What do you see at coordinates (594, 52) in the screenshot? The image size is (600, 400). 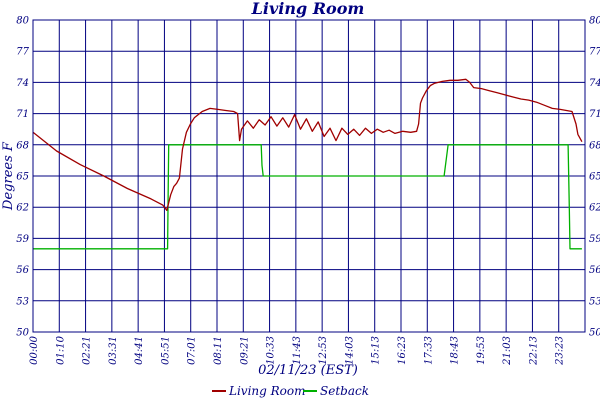 I see `y-tick-label-right: 77` at bounding box center [594, 52].